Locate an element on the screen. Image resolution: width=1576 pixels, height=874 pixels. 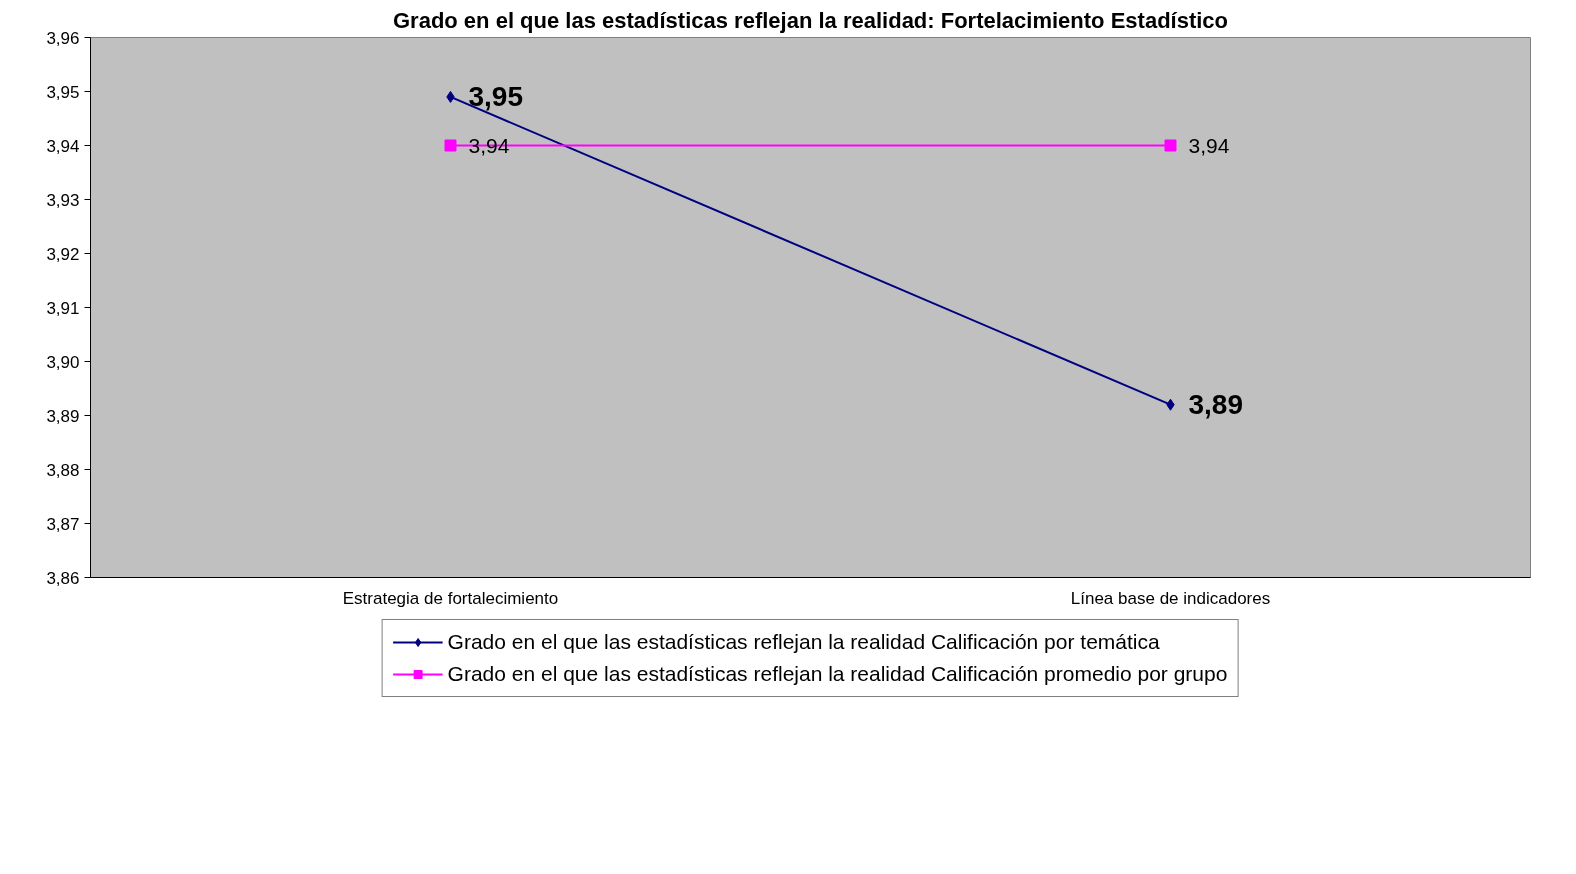
y-tick-label: 3,91 is located at coordinates (63, 308).